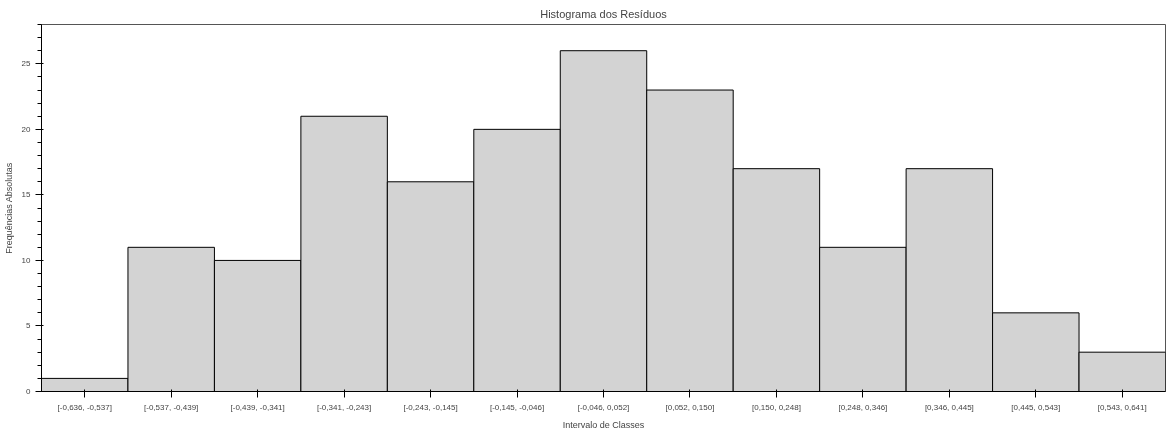 The height and width of the screenshot is (435, 1173). What do you see at coordinates (8, 208) in the screenshot?
I see `y-axis-title: Frequências Absolutas` at bounding box center [8, 208].